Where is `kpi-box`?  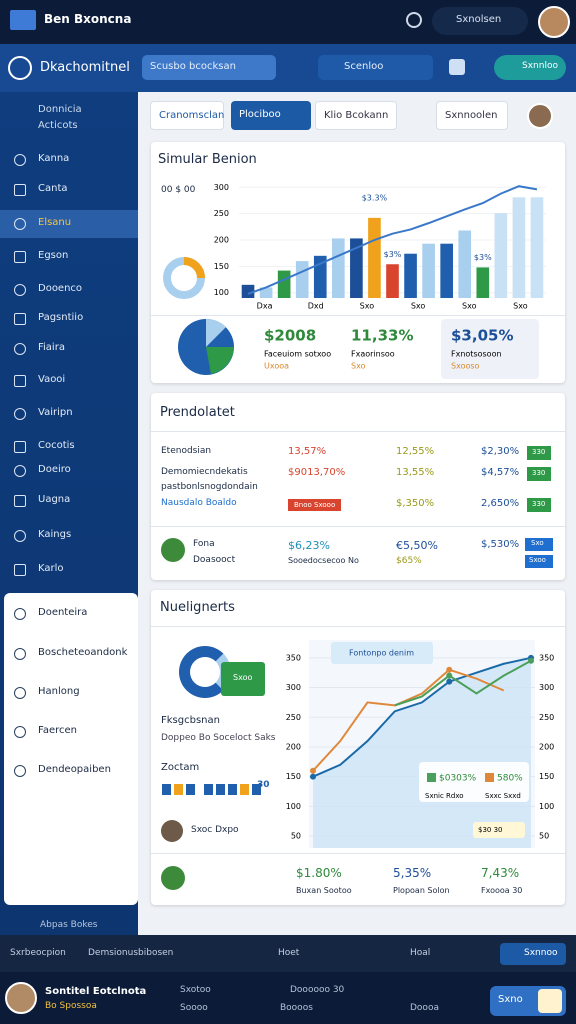
kpi-box is located at coordinates (490, 349).